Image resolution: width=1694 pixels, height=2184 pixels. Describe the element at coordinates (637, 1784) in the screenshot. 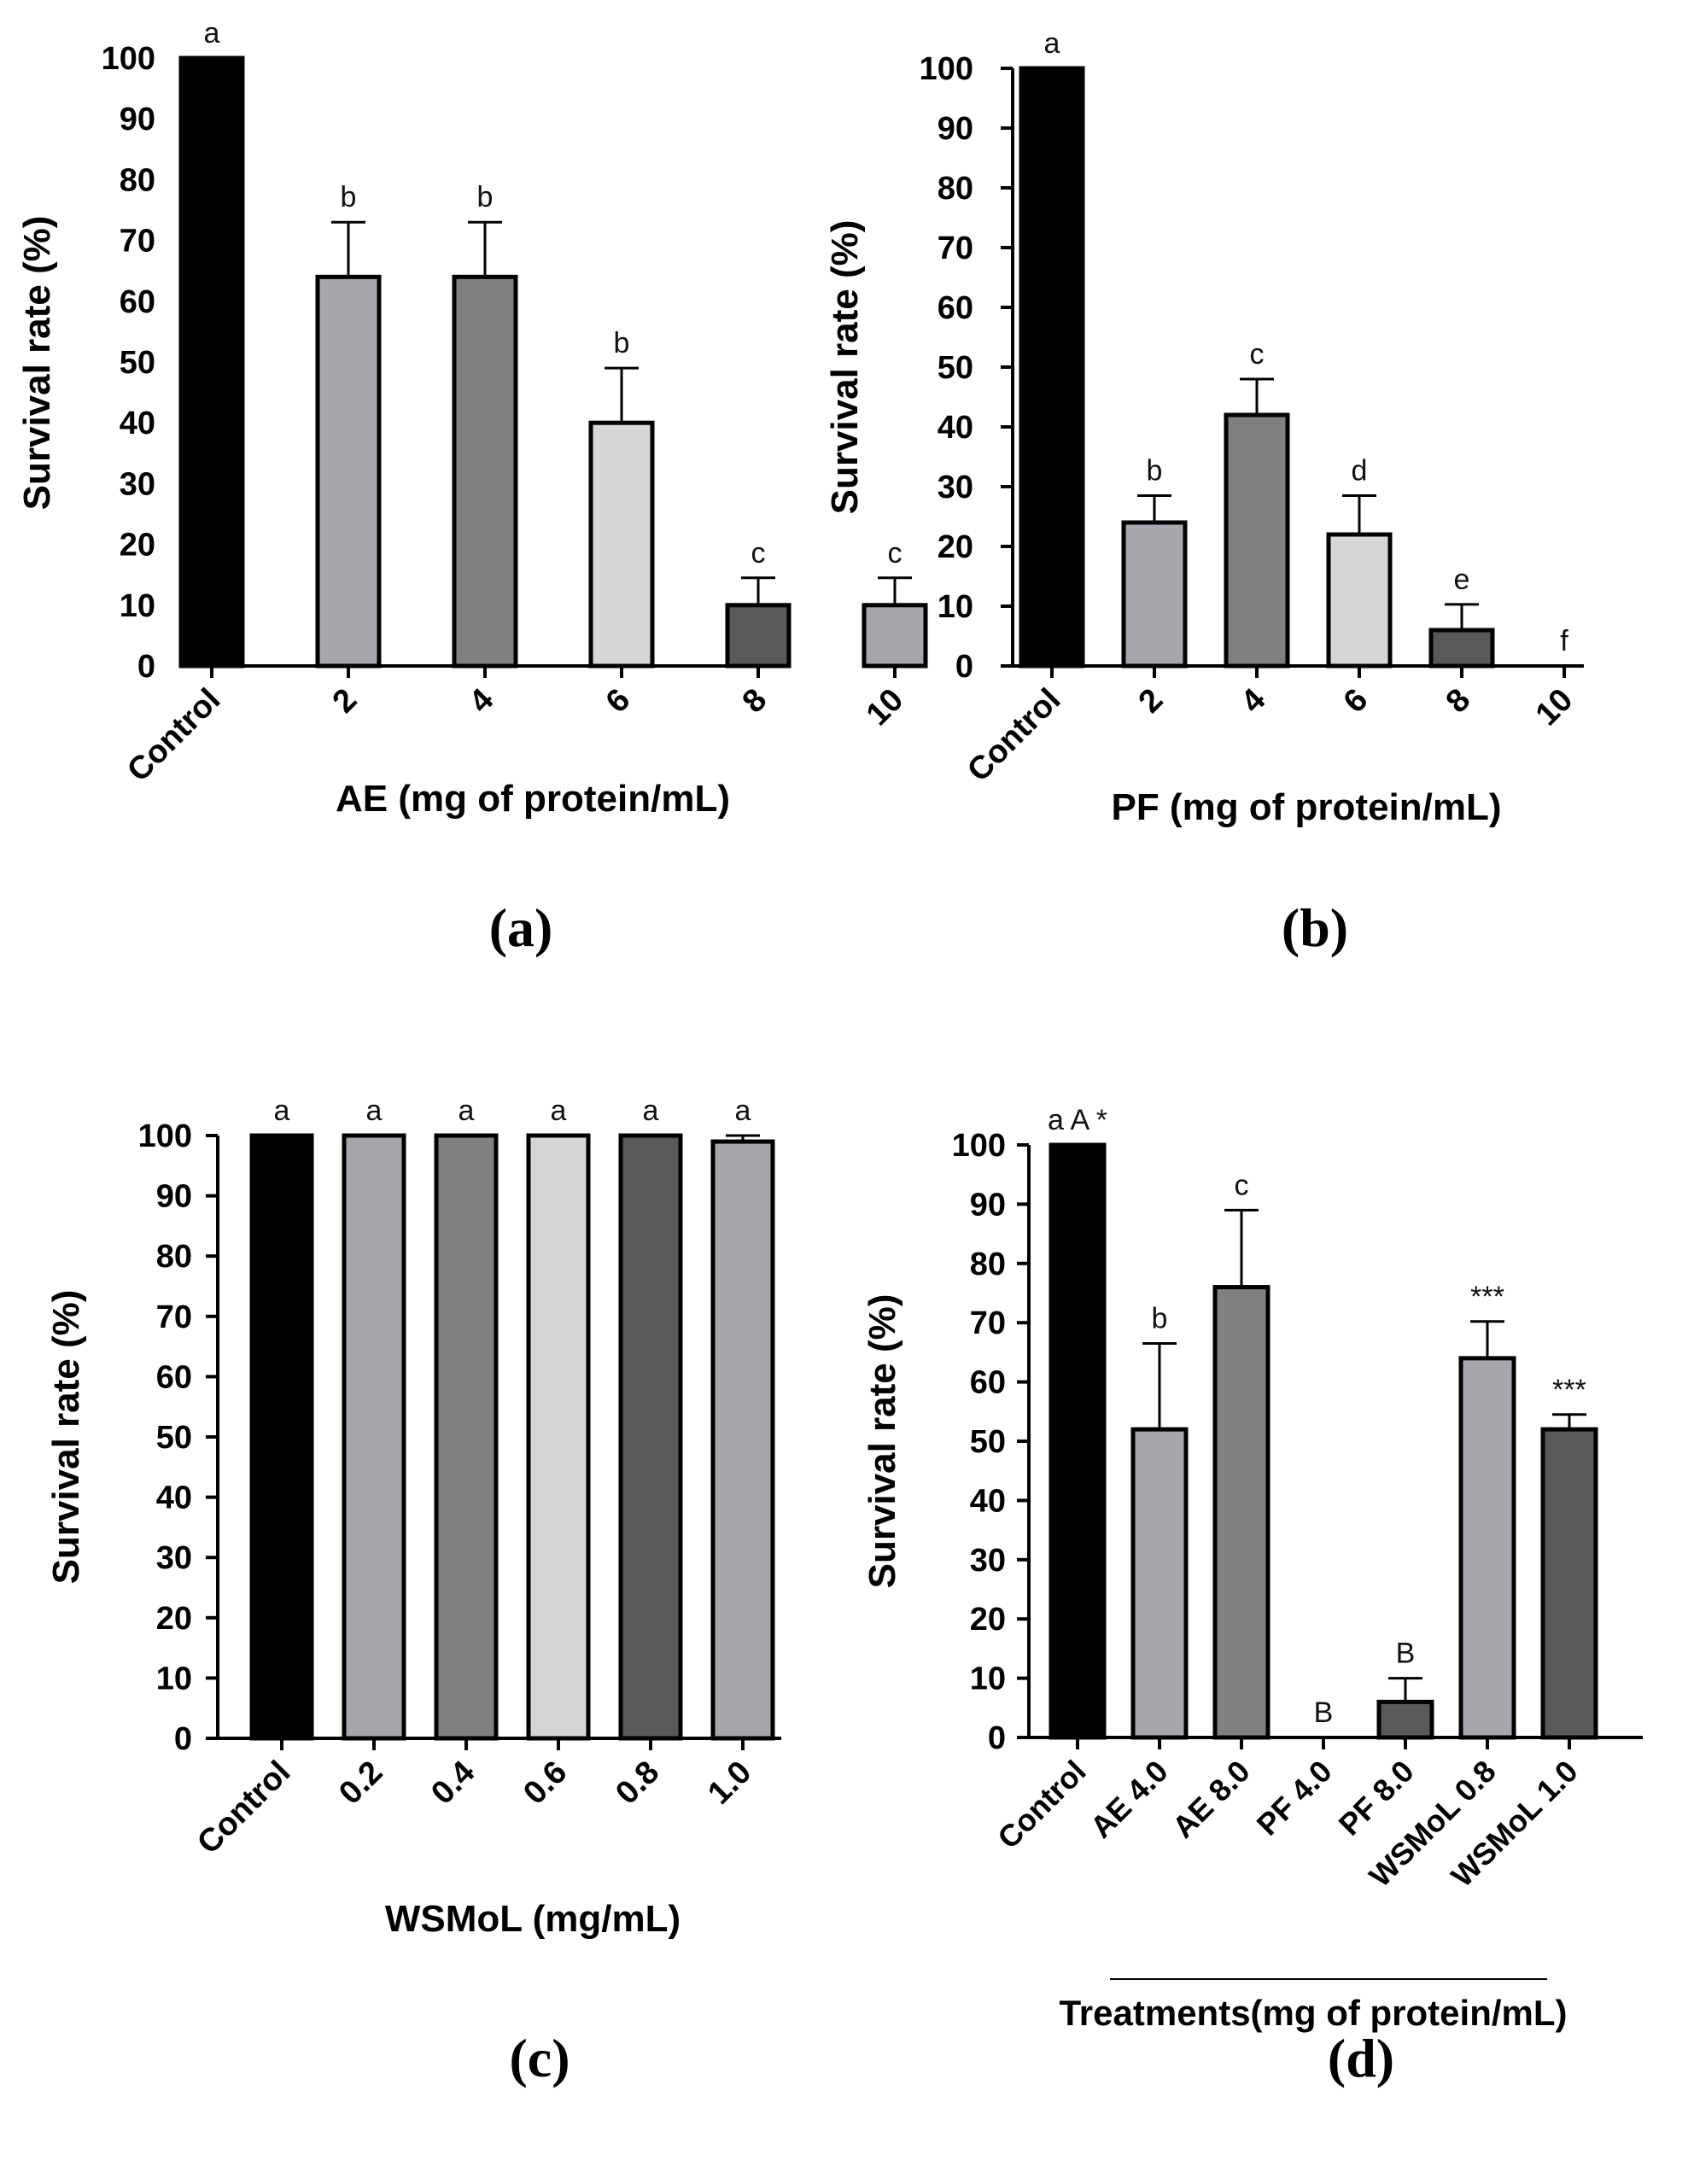

I see `x-tick-label: 0.8` at that location.